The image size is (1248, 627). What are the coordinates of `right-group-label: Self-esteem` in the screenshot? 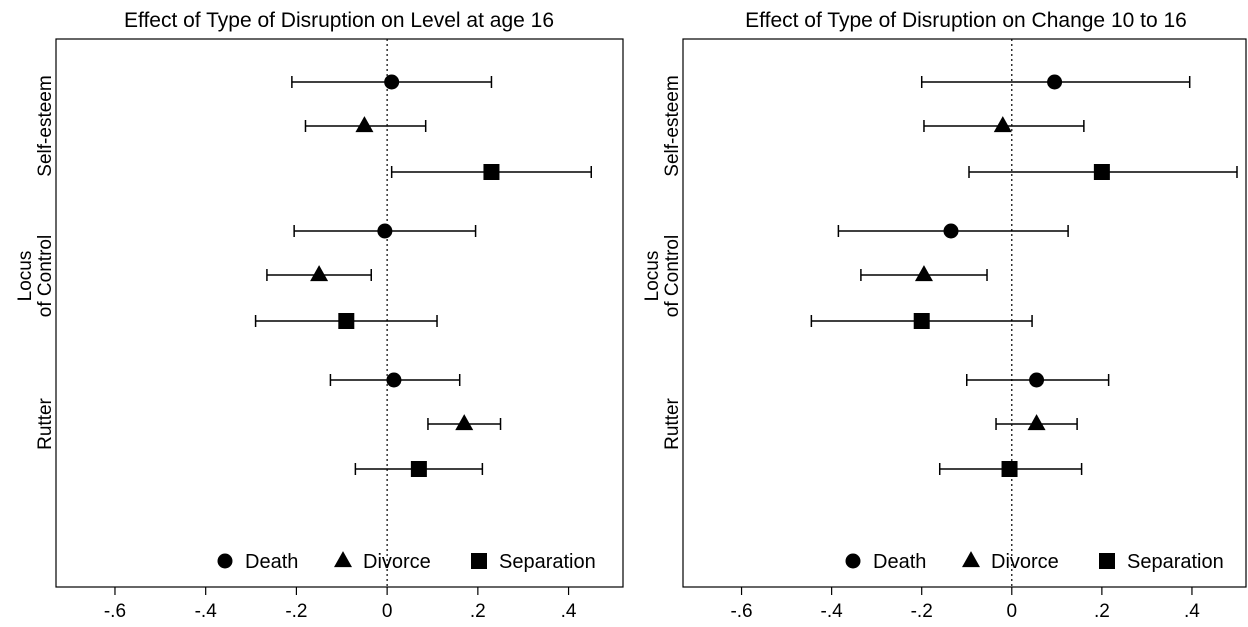 It's located at (672, 125).